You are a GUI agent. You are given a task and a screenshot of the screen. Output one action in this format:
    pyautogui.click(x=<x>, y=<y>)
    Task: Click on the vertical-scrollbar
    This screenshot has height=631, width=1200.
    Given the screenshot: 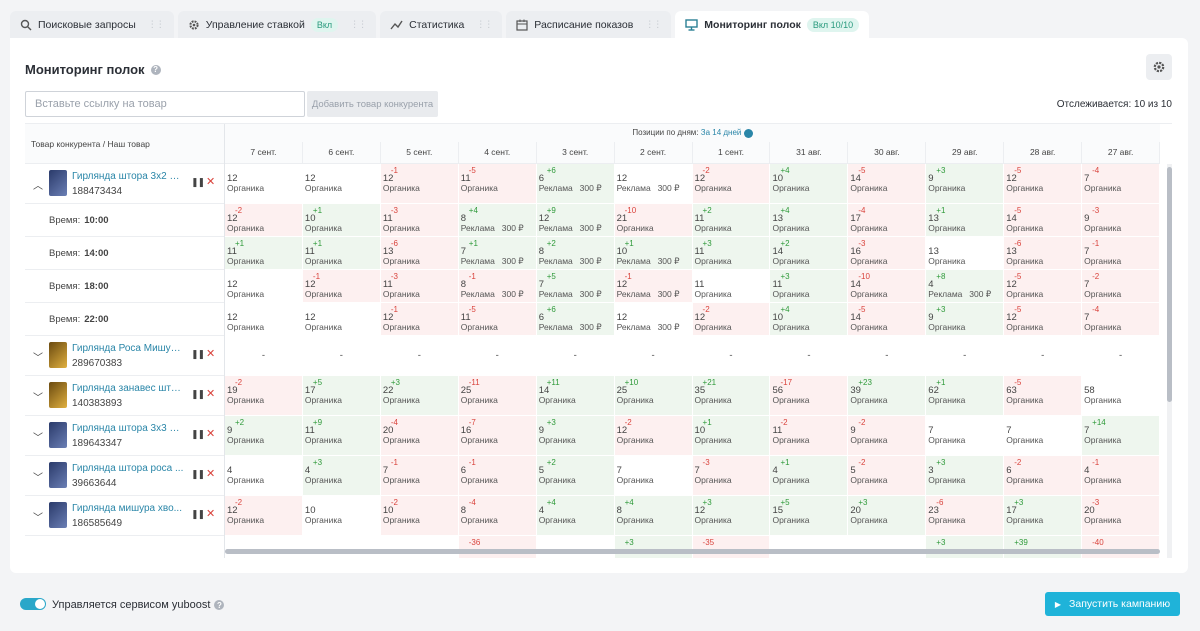 What is the action you would take?
    pyautogui.click(x=1169, y=284)
    